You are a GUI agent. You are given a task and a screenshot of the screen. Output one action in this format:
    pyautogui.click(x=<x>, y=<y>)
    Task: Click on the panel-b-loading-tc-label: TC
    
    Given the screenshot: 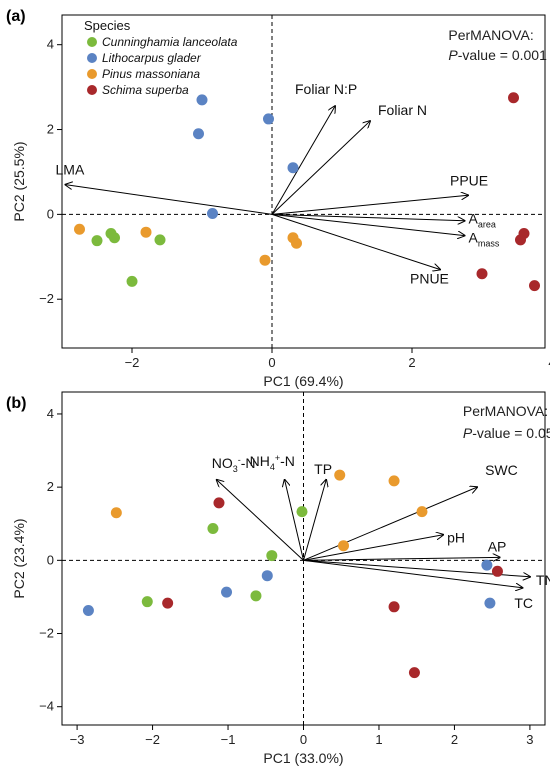 What is the action you would take?
    pyautogui.click(x=523, y=603)
    